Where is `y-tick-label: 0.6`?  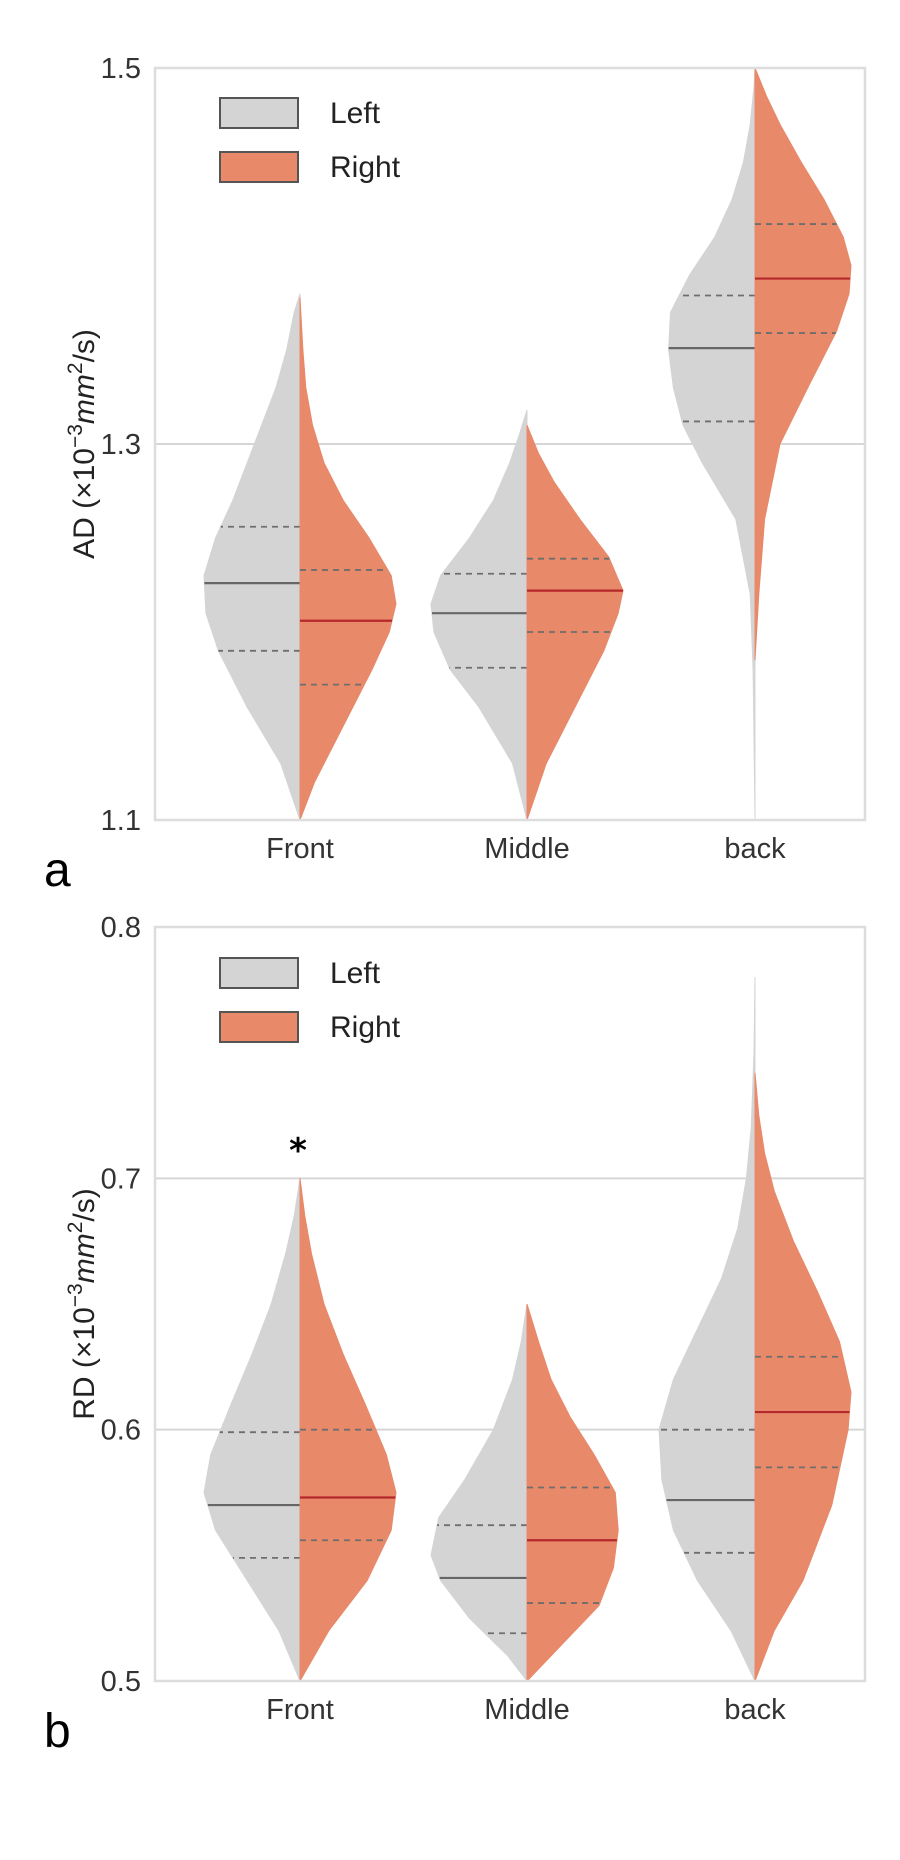 y-tick-label: 0.6 is located at coordinates (121, 1431).